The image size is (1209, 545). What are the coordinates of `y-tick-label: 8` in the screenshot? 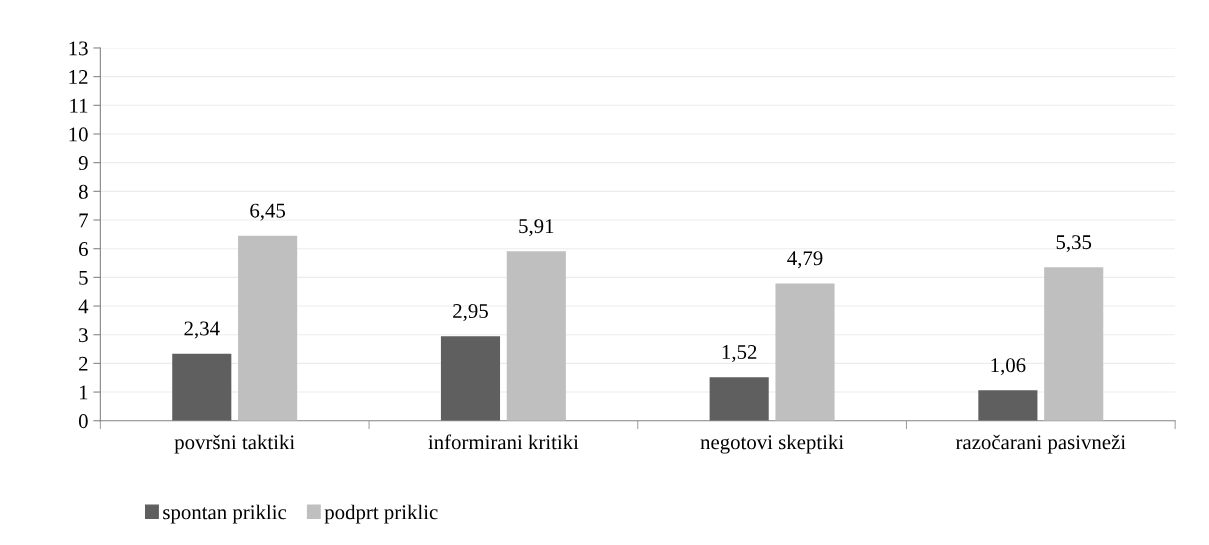 It's located at (83, 191).